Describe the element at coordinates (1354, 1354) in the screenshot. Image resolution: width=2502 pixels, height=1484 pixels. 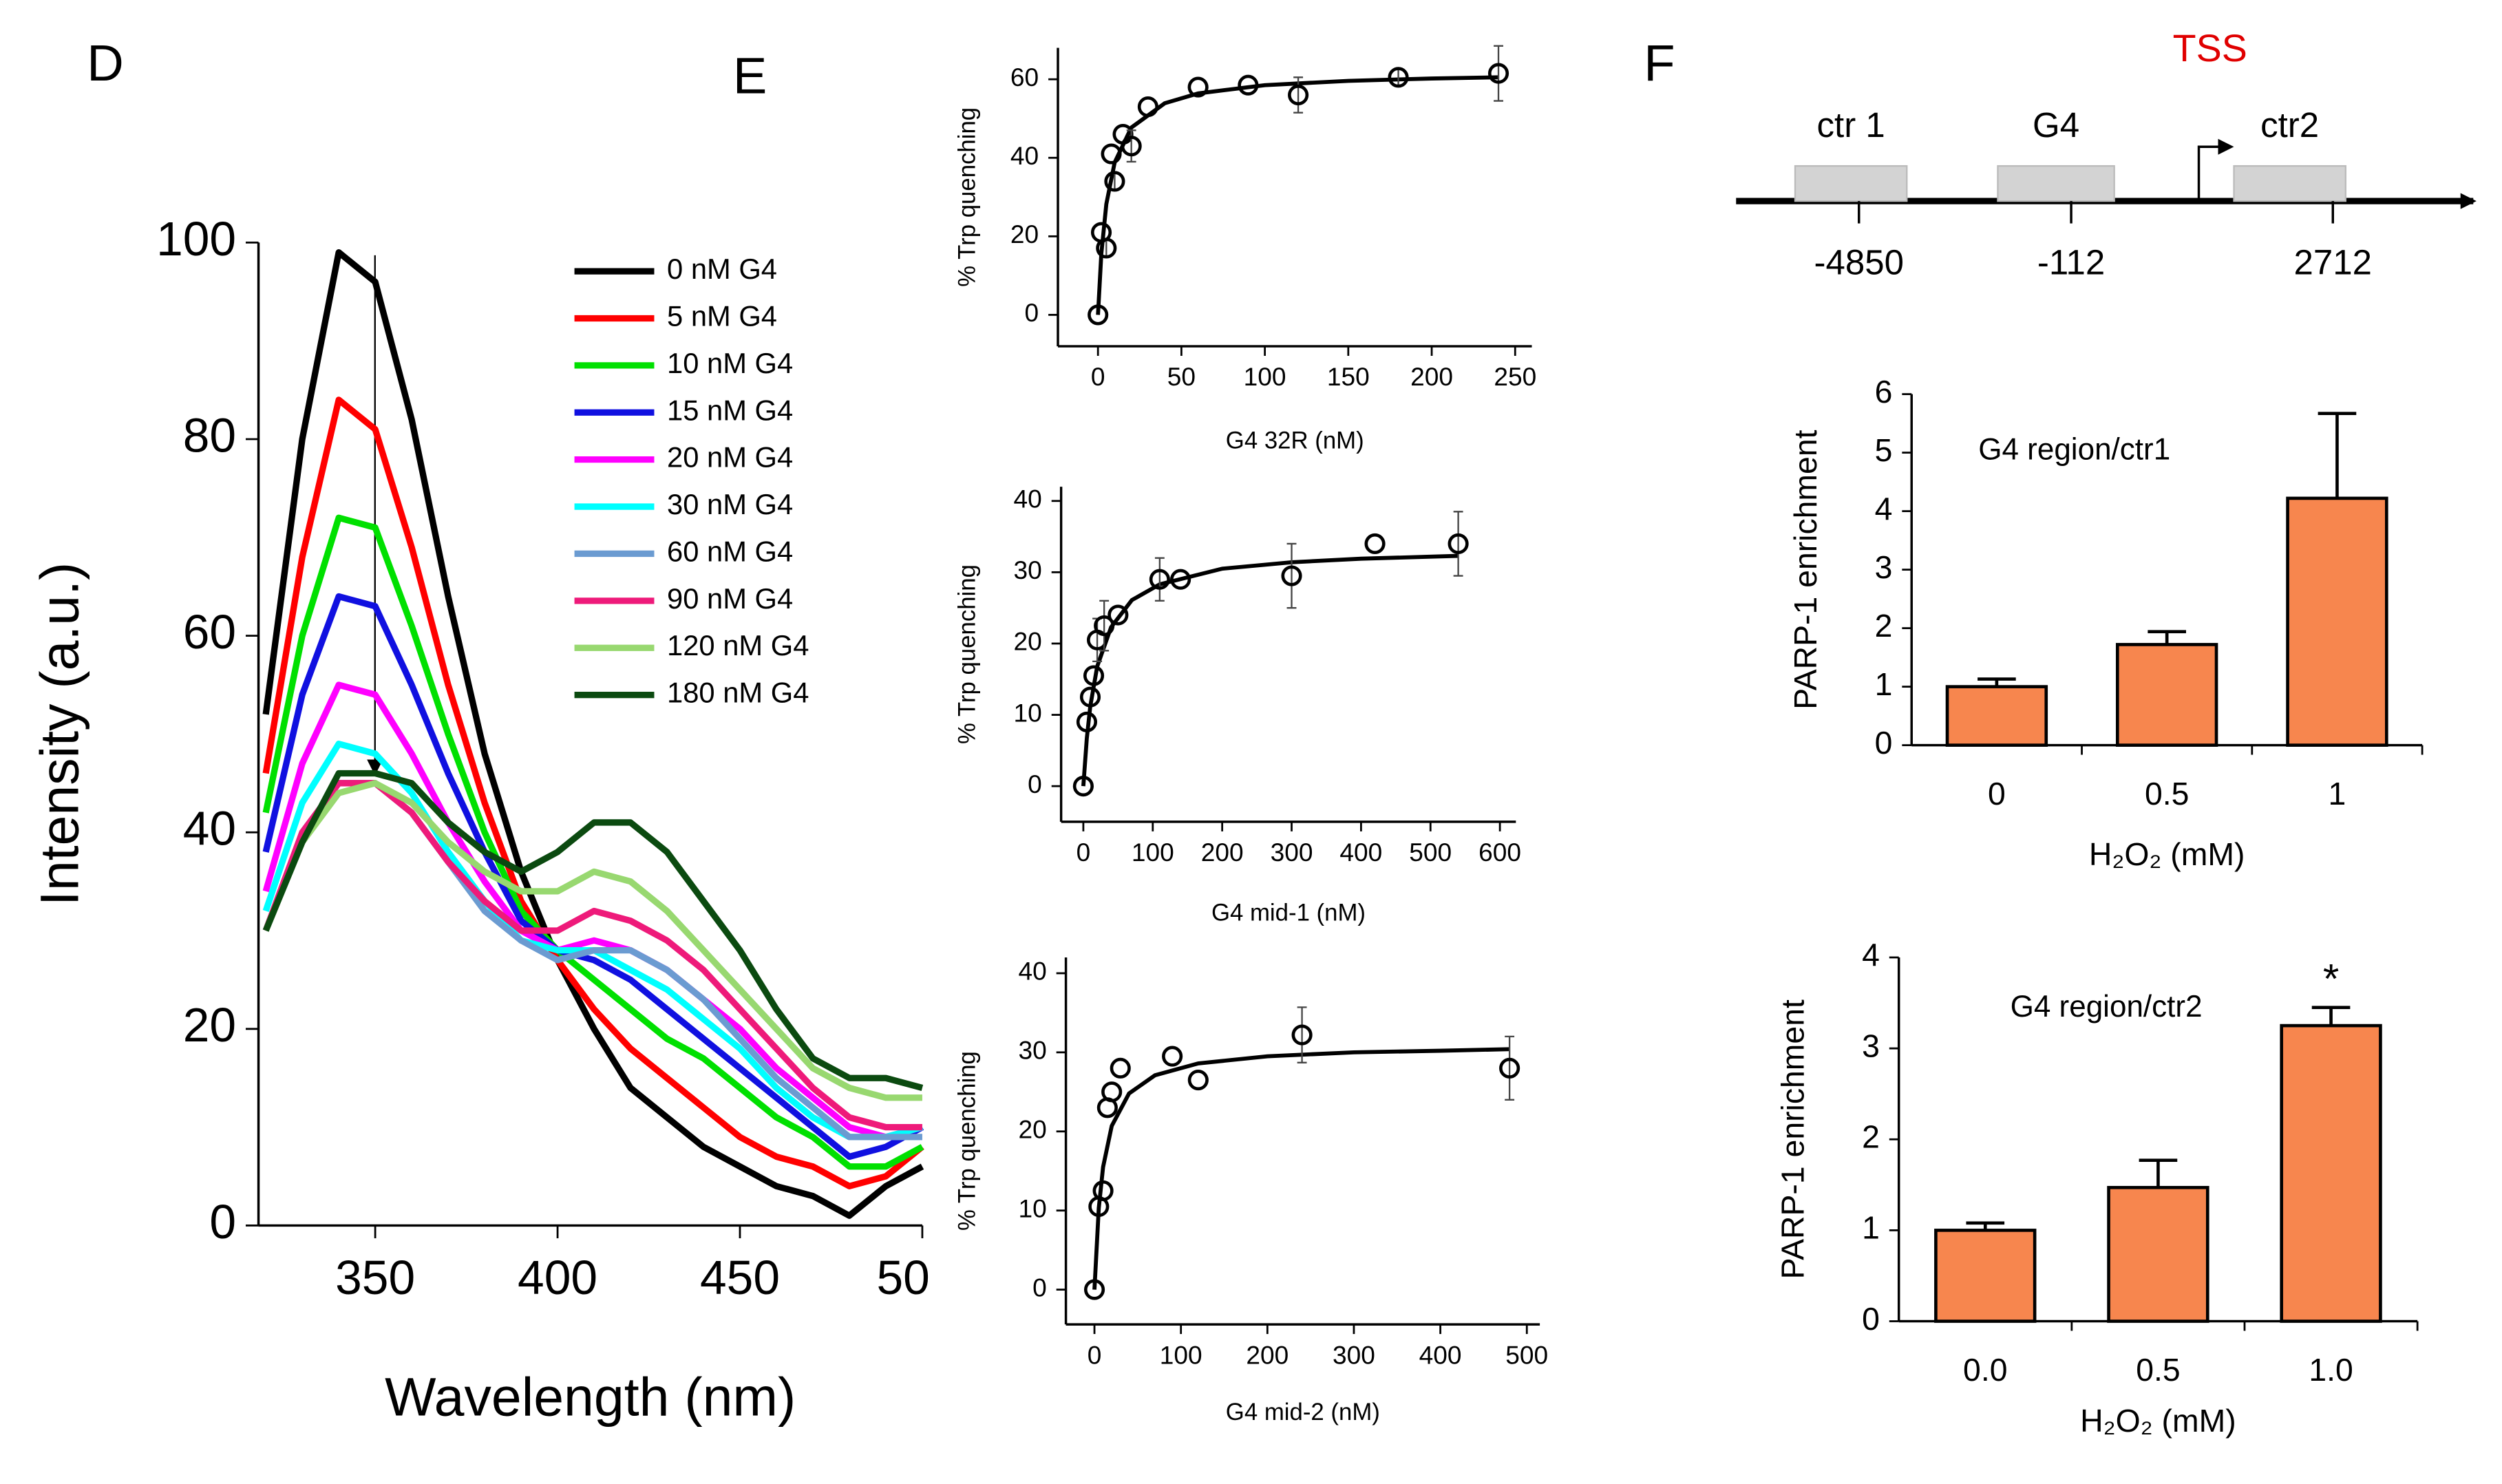
I see `x-tick-label: 300` at that location.